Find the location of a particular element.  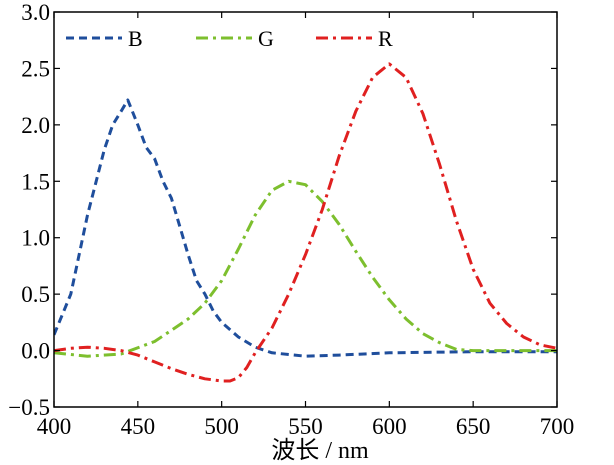

y-tick-label: 1.5 is located at coordinates (35, 181).